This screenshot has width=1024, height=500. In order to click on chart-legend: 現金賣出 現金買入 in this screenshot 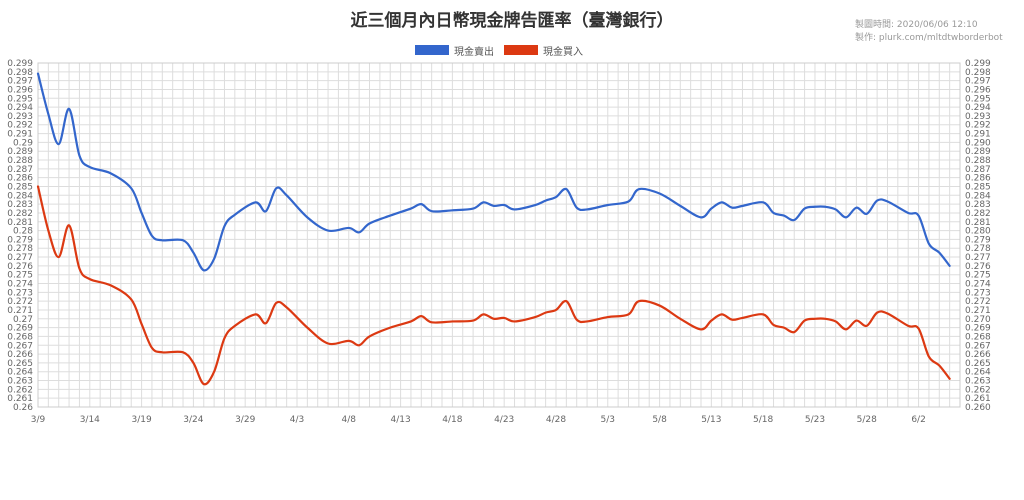, I will do `click(512, 51)`.